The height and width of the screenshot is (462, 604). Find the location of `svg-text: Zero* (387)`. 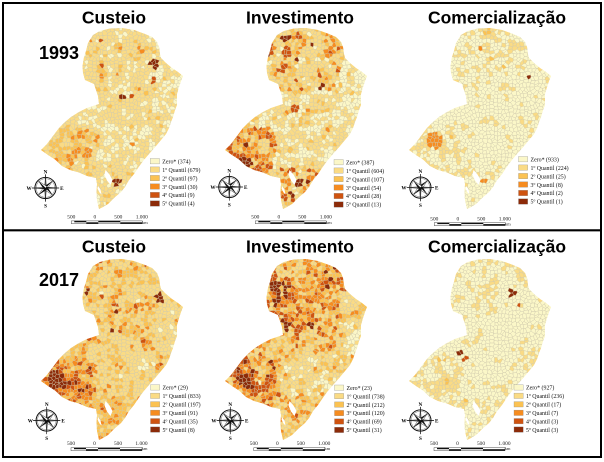

svg-text: Zero* (387) is located at coordinates (360, 162).